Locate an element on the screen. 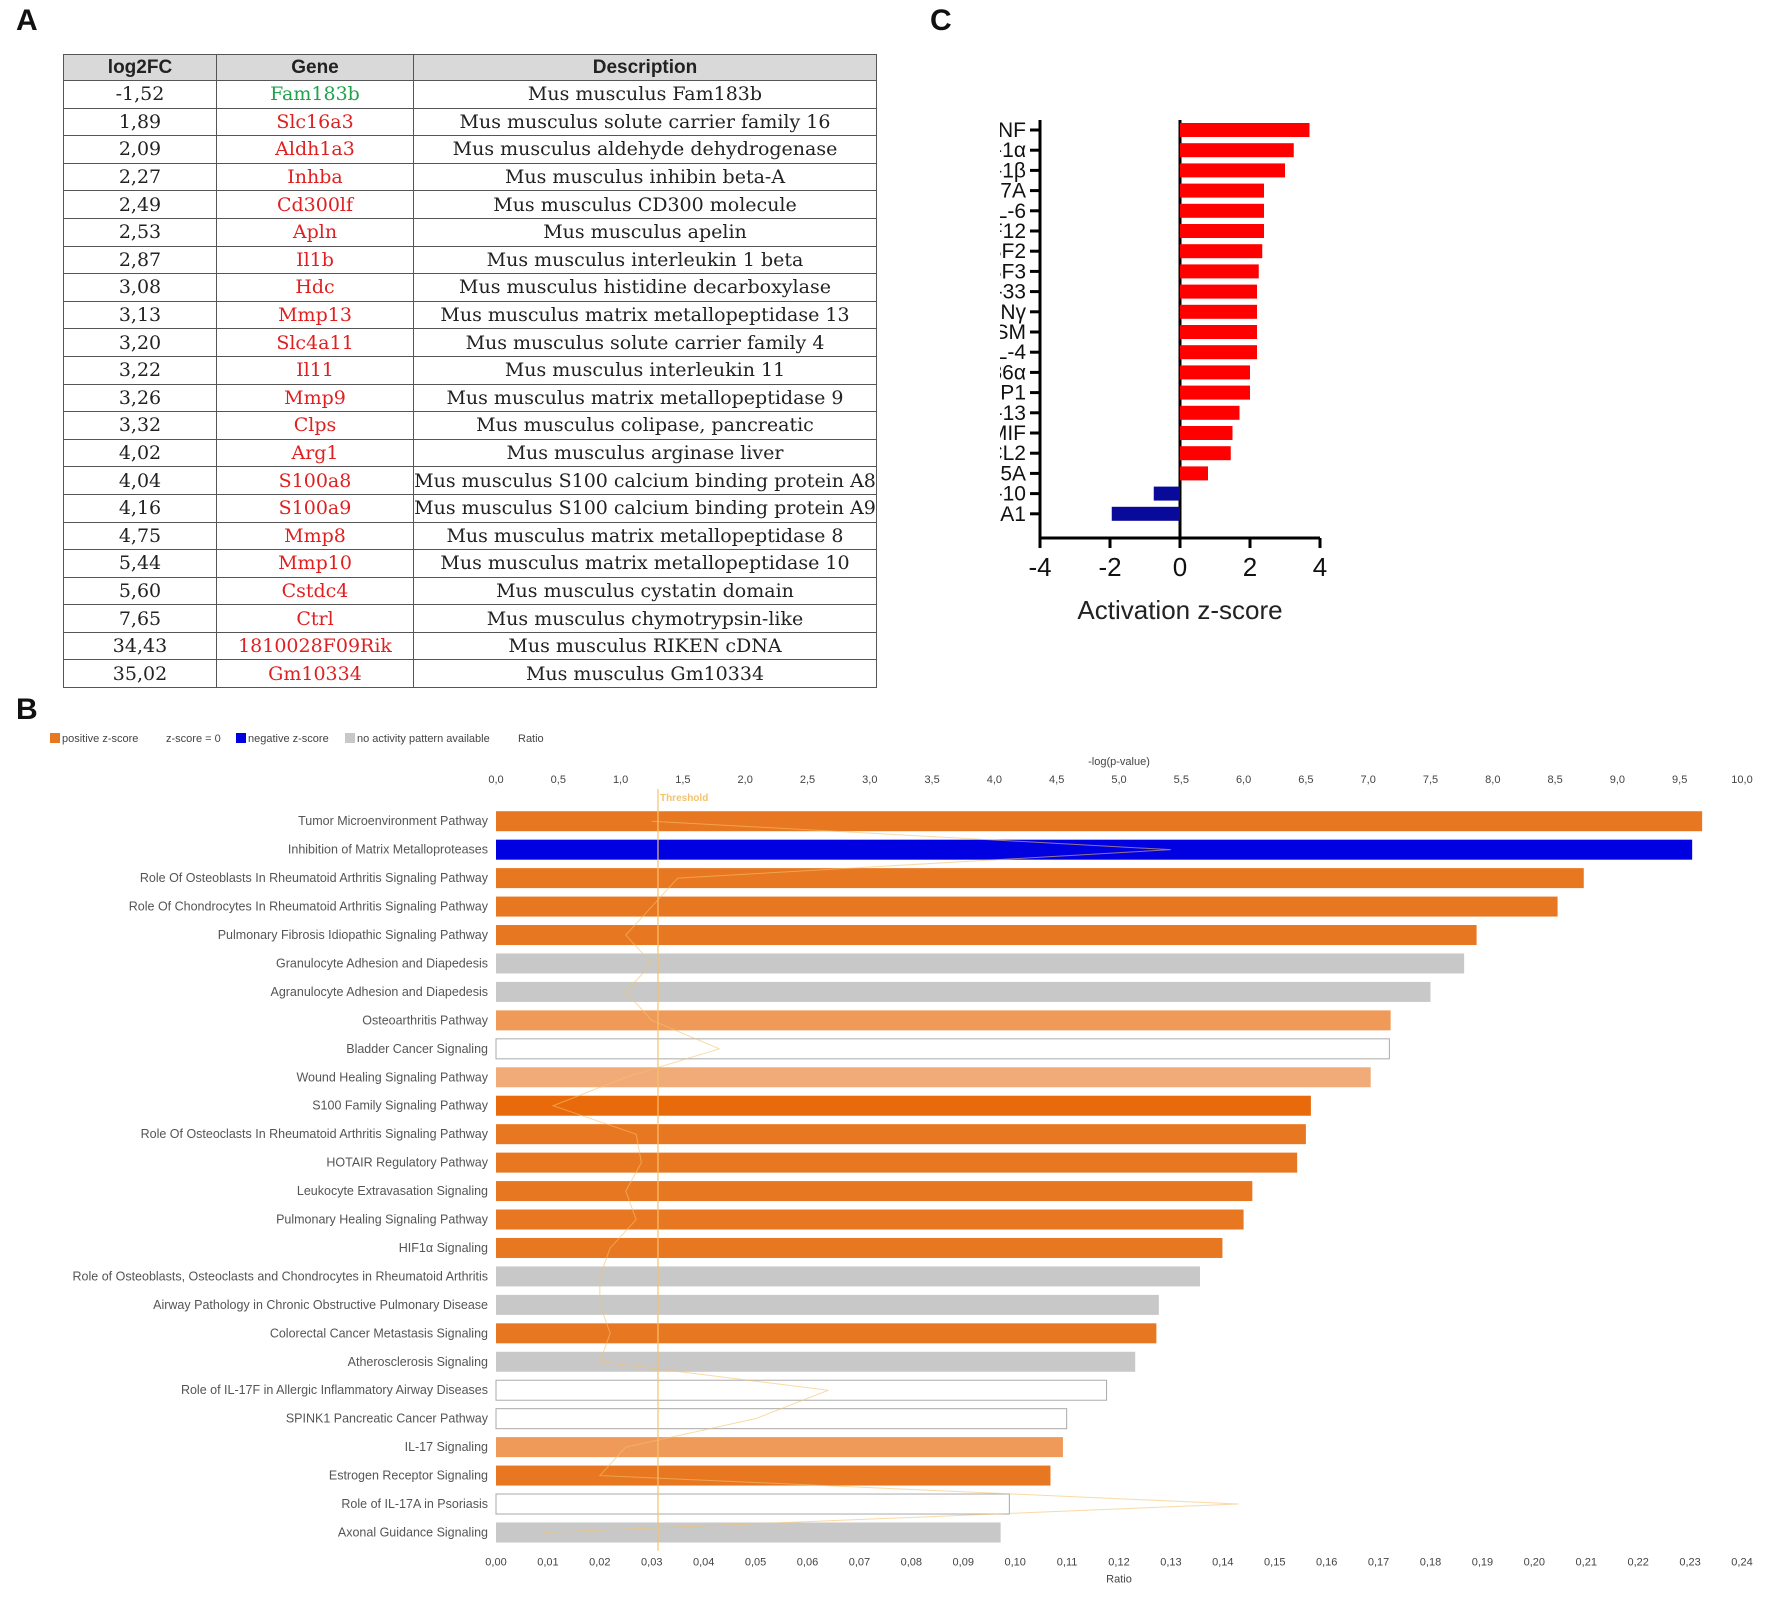 Image resolution: width=1772 pixels, height=1599 pixels. category-label: IL-1α is located at coordinates (1013, 150).